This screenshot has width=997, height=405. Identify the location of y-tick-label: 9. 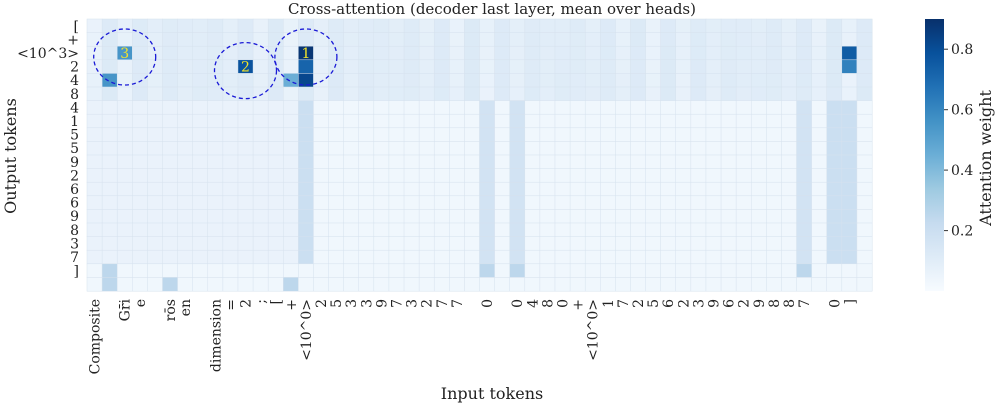
(74, 217).